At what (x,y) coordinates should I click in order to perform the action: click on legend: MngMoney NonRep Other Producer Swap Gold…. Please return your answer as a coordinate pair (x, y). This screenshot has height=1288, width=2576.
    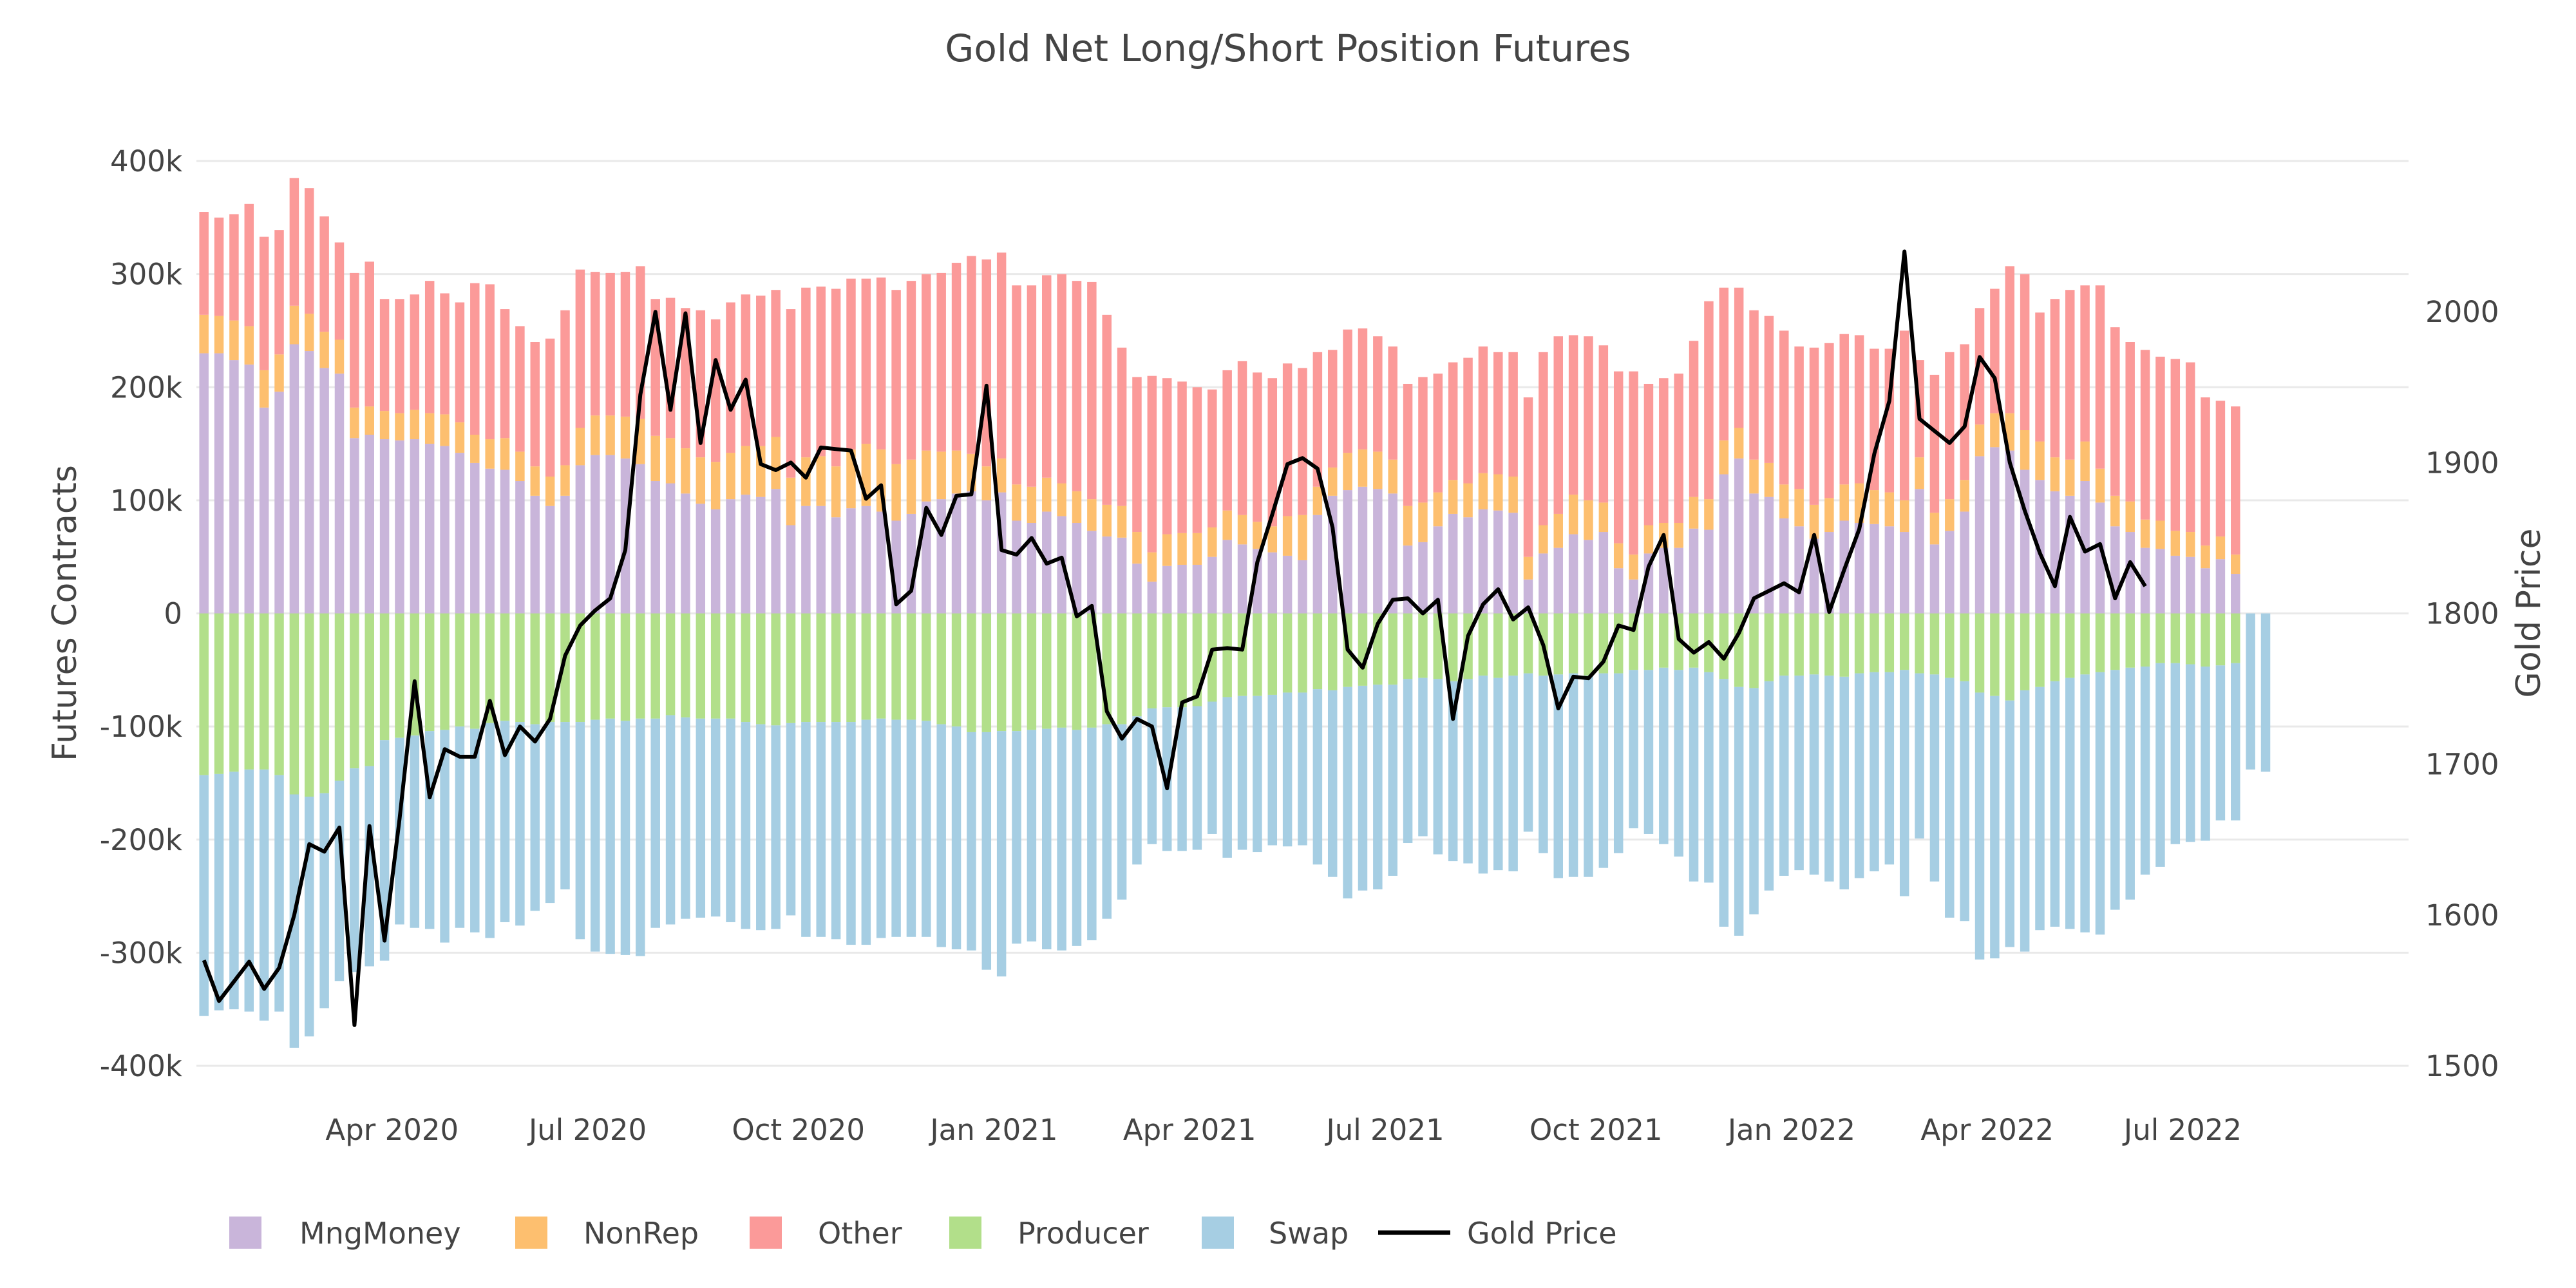
    Looking at the image, I should click on (923, 1233).